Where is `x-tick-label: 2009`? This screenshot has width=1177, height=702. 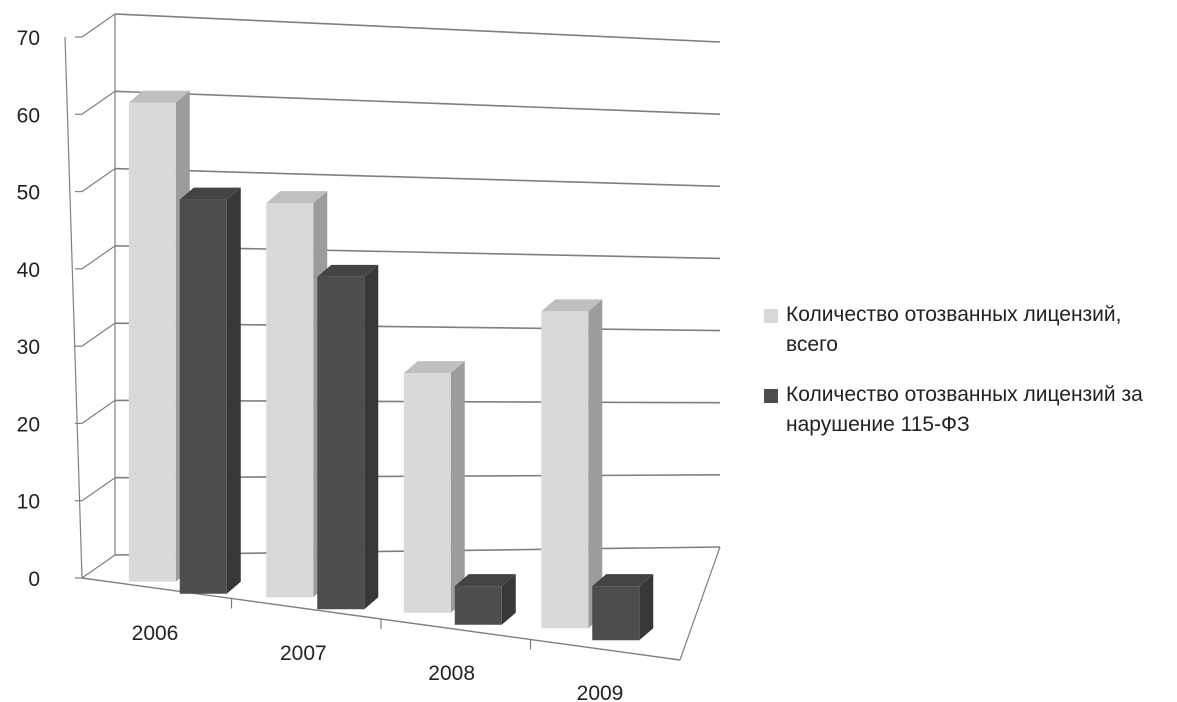 x-tick-label: 2009 is located at coordinates (600, 692).